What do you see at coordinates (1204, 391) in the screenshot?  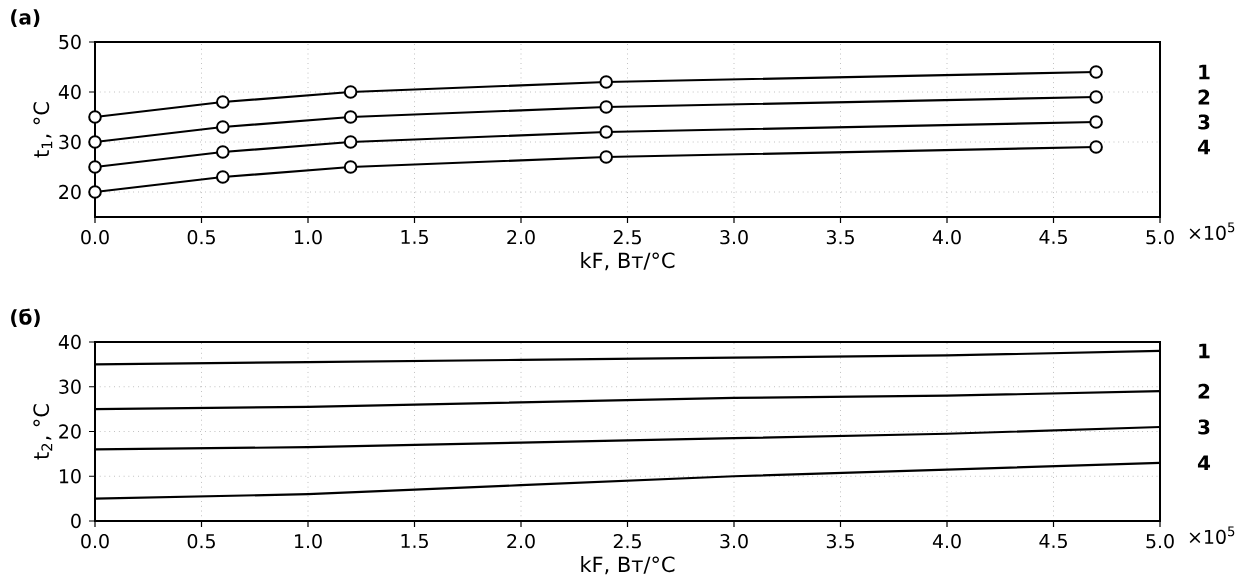 I see `series-label: 2` at bounding box center [1204, 391].